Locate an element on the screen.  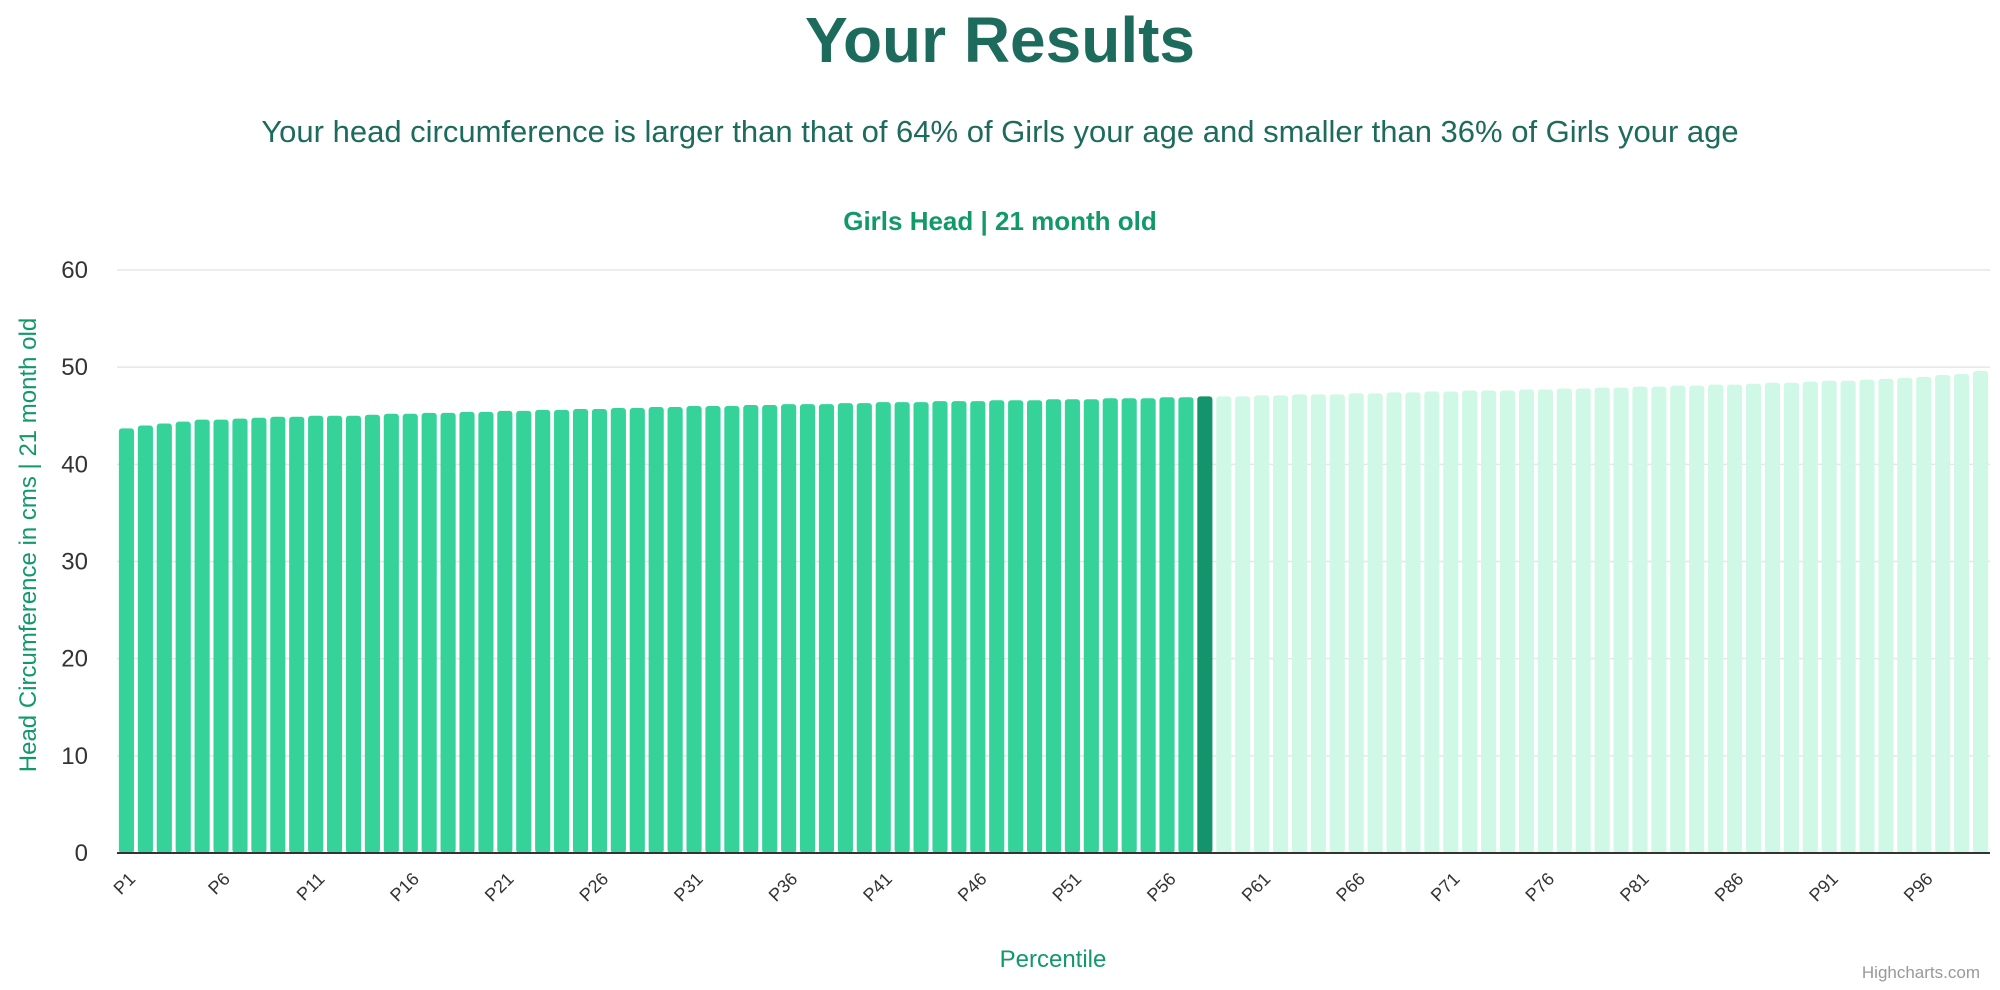
bar-user-percentile is located at coordinates (1205, 624).